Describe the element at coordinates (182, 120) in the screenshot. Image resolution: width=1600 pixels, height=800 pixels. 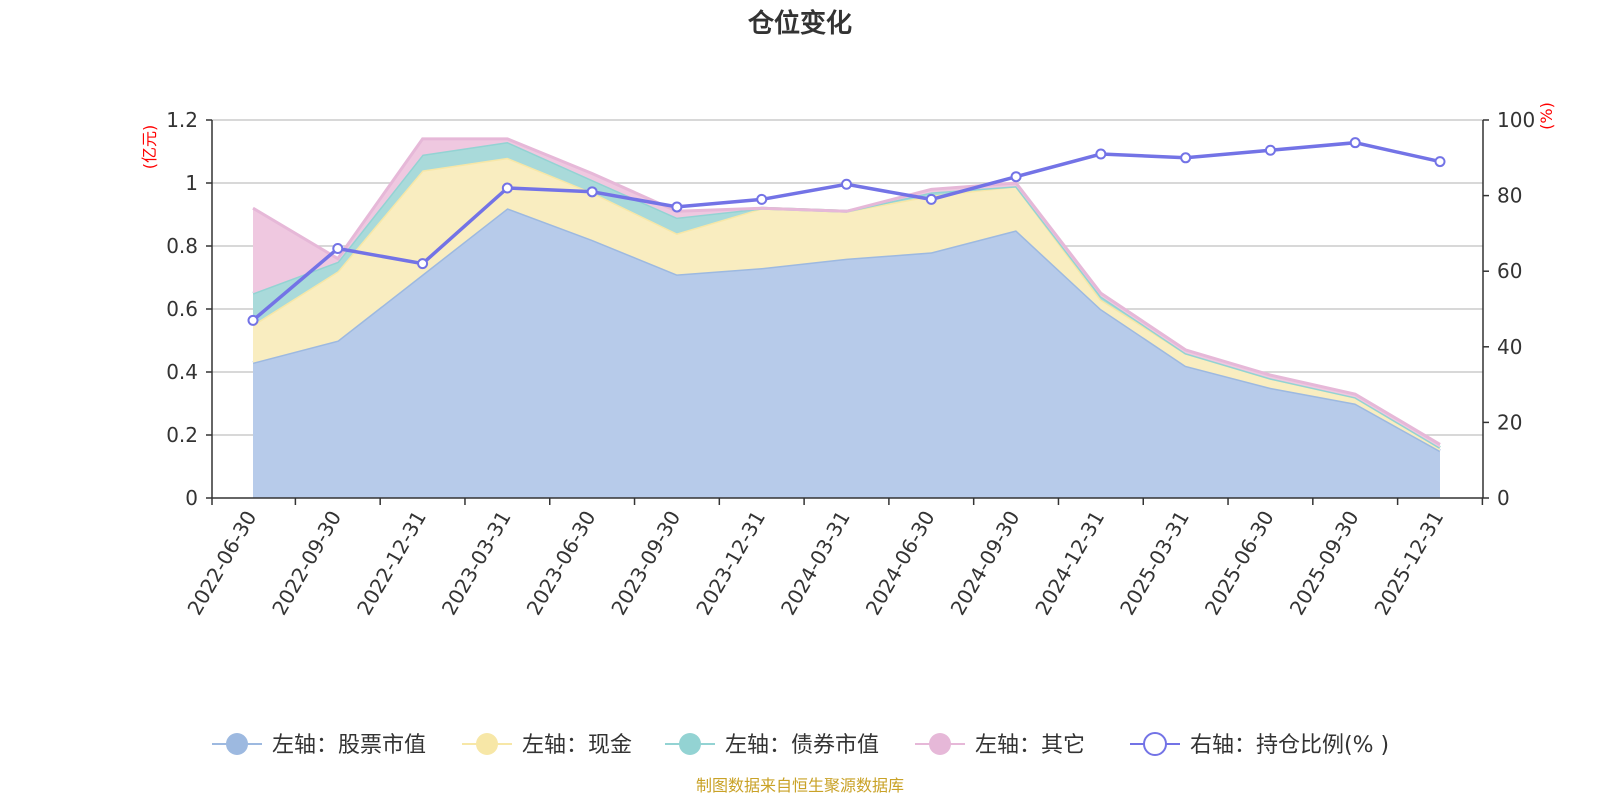
I see `left-axis-tick-label: 1.2` at that location.